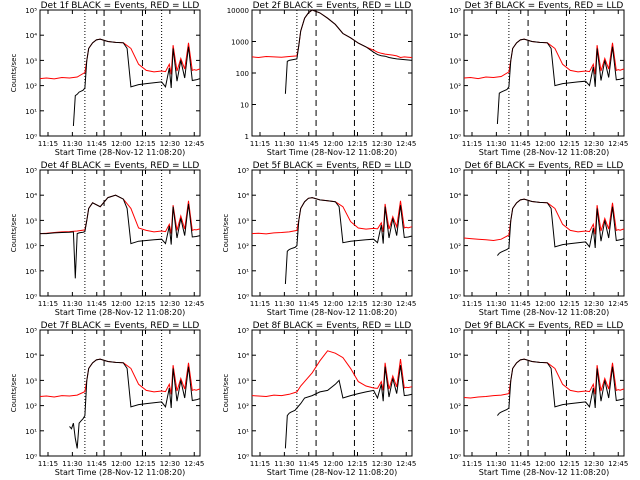 Image resolution: width=640 pixels, height=480 pixels. I want to click on chart-title: Det 9f BLACK = Events, RED = LLD, so click(544, 326).